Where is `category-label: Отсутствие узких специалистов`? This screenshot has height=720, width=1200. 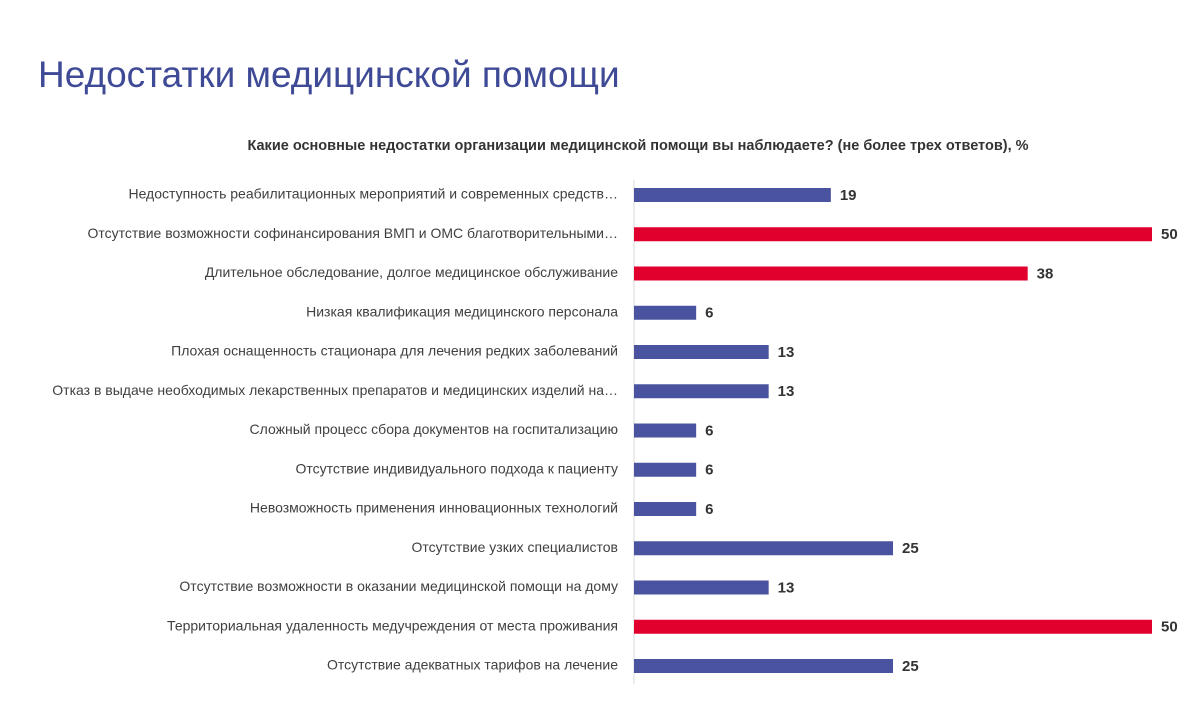 category-label: Отсутствие узких специалистов is located at coordinates (515, 547).